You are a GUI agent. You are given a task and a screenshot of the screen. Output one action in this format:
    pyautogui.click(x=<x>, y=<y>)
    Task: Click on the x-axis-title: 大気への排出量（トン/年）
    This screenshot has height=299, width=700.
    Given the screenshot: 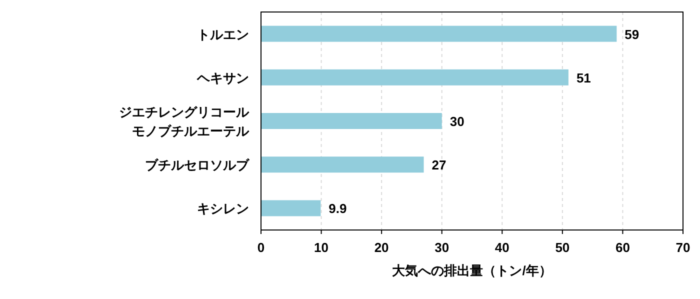 What is the action you would take?
    pyautogui.click(x=472, y=270)
    